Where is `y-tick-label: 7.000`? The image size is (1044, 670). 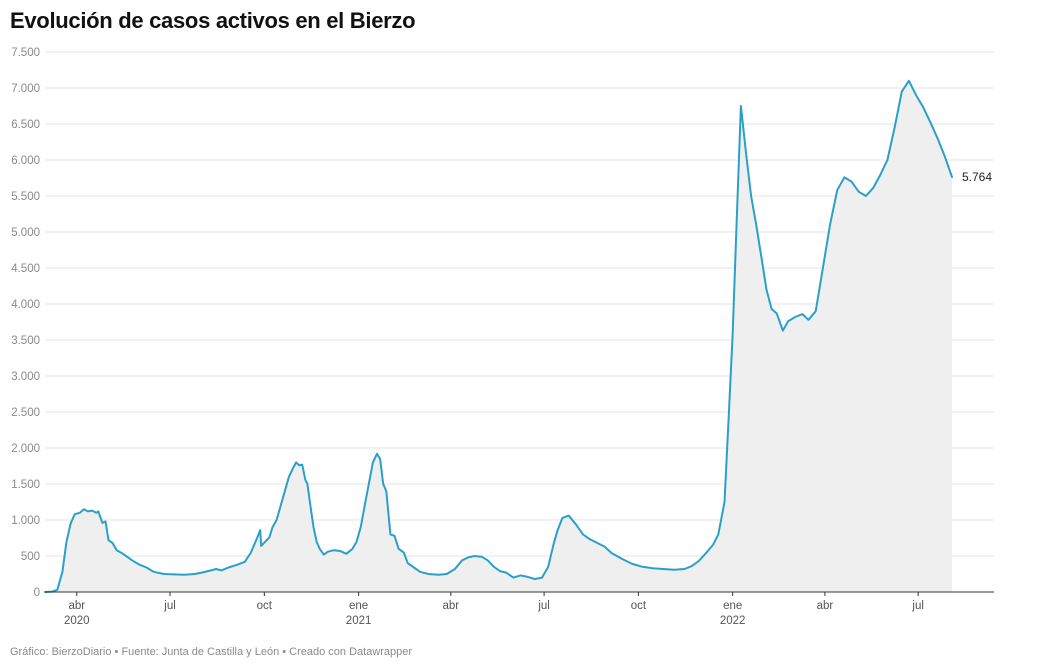
y-tick-label: 7.000 is located at coordinates (25, 89).